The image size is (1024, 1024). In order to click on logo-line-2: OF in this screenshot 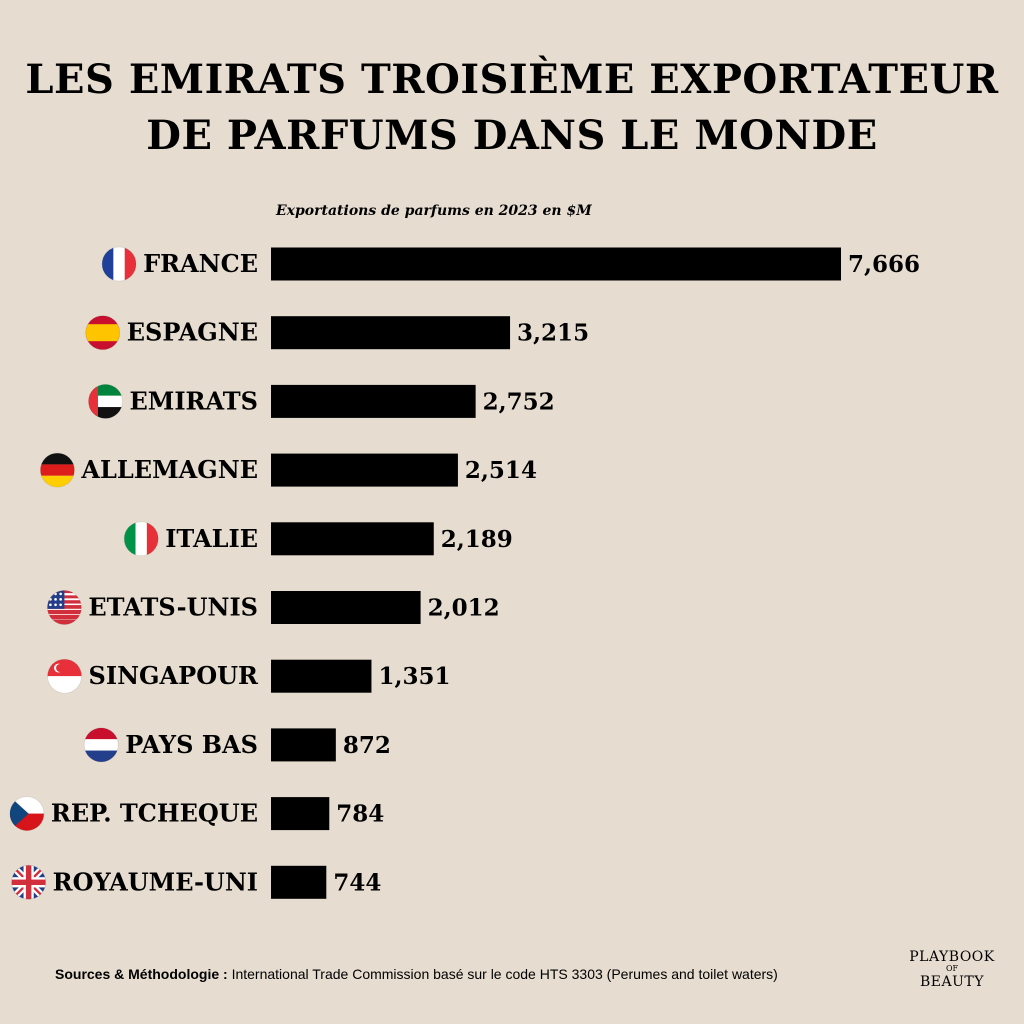, I will do `click(952, 968)`.